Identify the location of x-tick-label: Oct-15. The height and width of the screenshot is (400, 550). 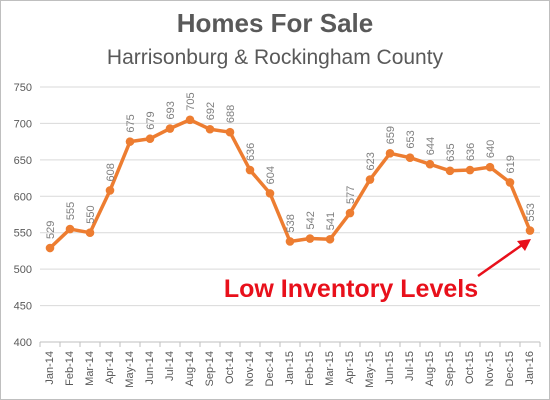
(470, 367).